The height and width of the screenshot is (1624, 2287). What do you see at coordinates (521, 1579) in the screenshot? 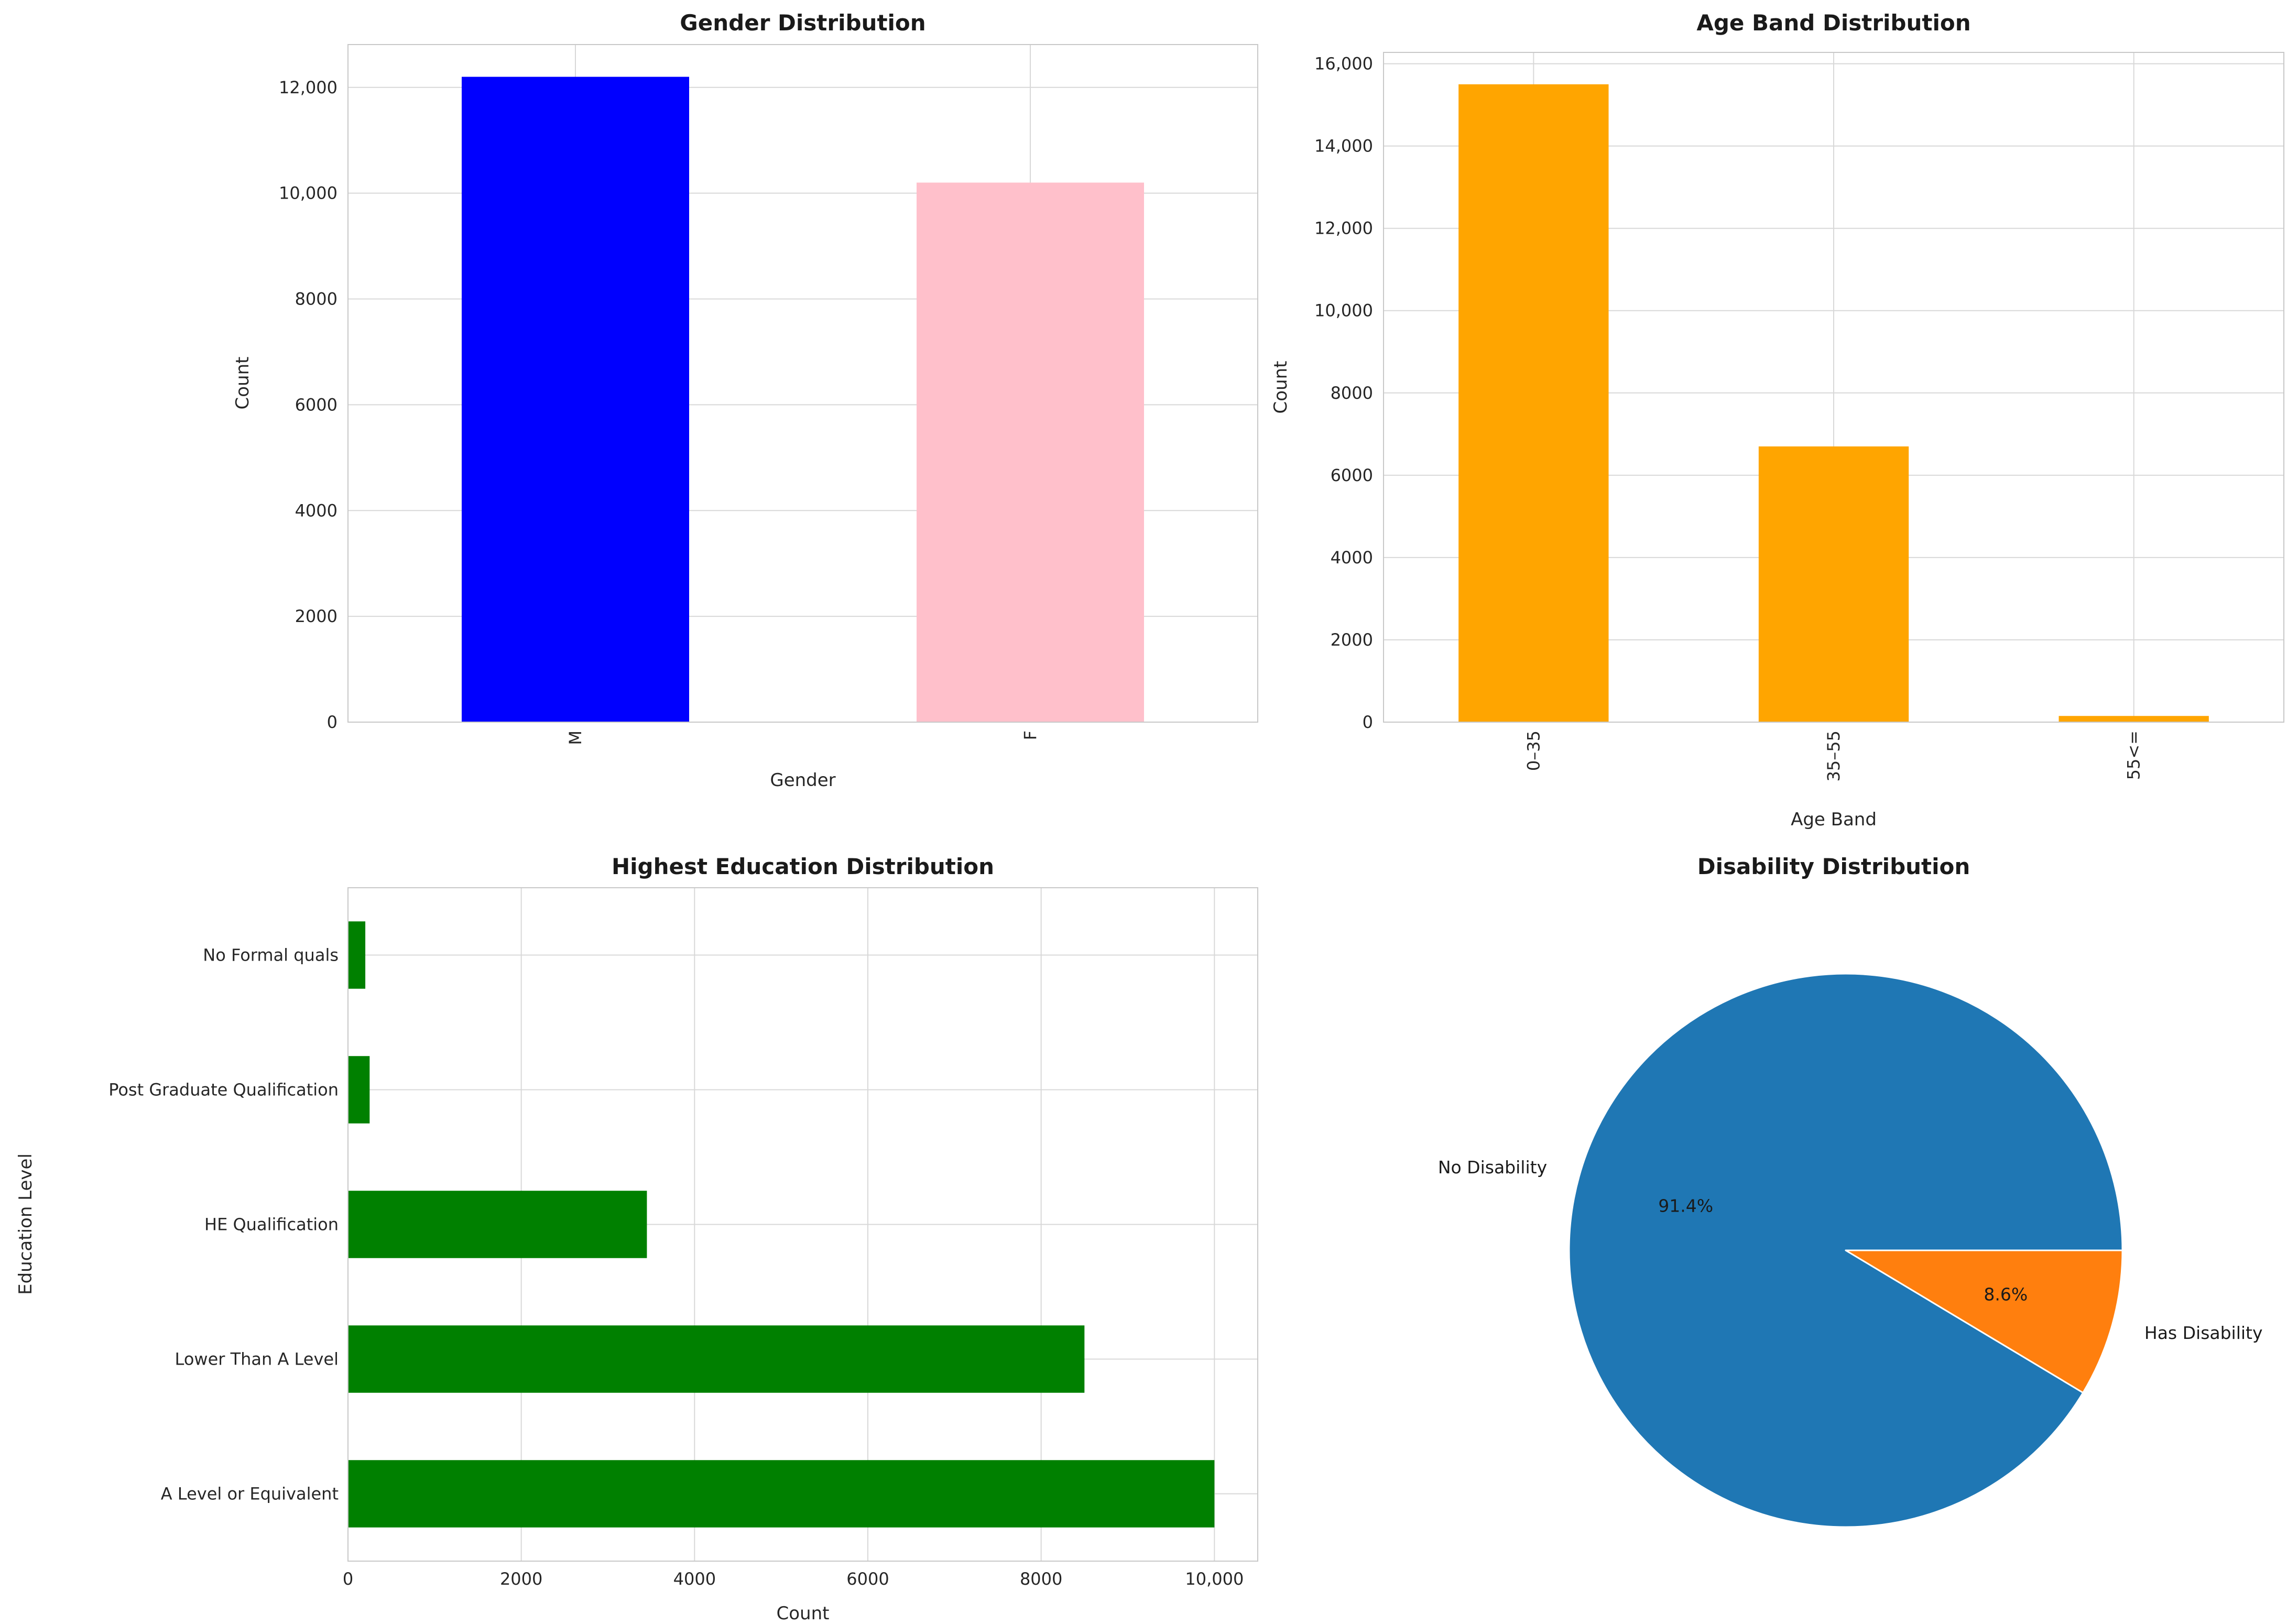
I see `x-tick-label: 2000` at bounding box center [521, 1579].